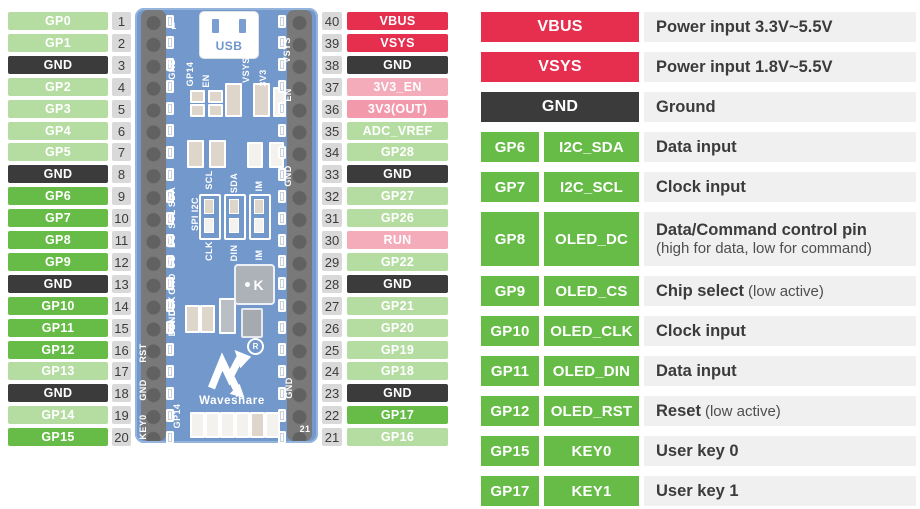 This screenshot has width=920, height=509. What do you see at coordinates (332, 328) in the screenshot?
I see `pin-number-right: 26` at bounding box center [332, 328].